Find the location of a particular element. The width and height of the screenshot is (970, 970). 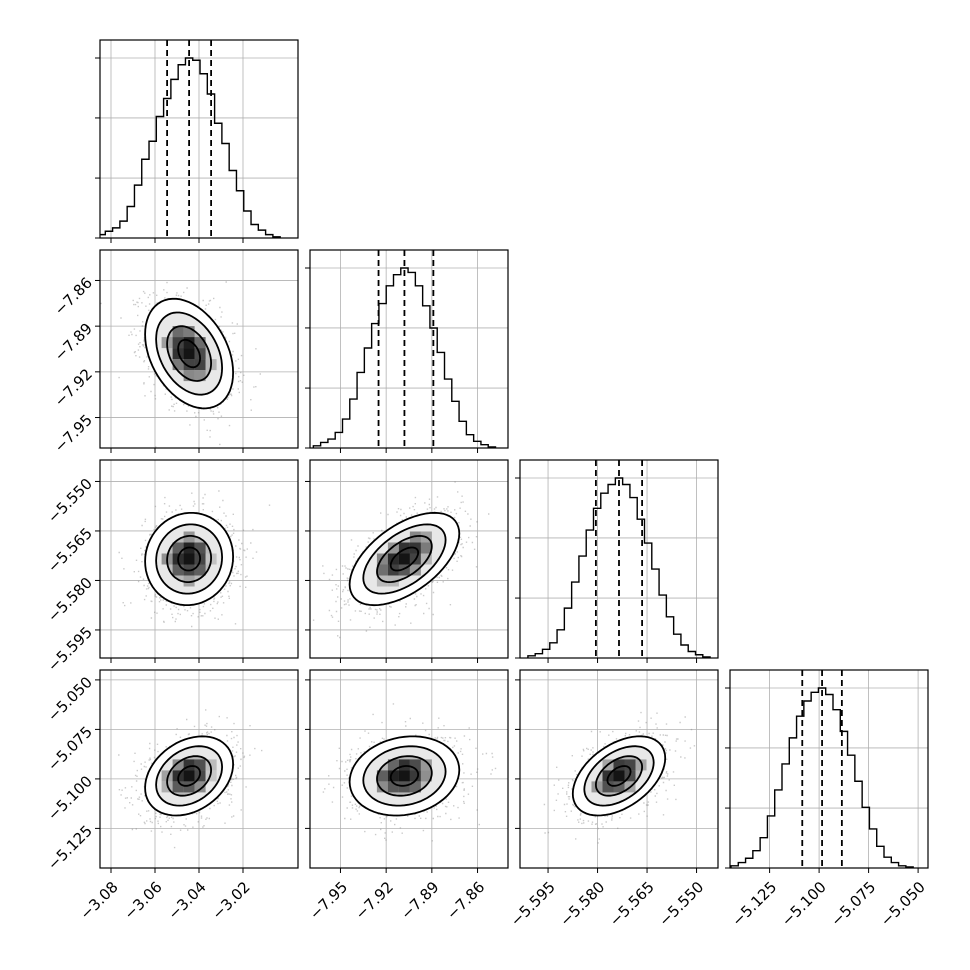

x-tick-label: −5.100 is located at coordinates (804, 904).